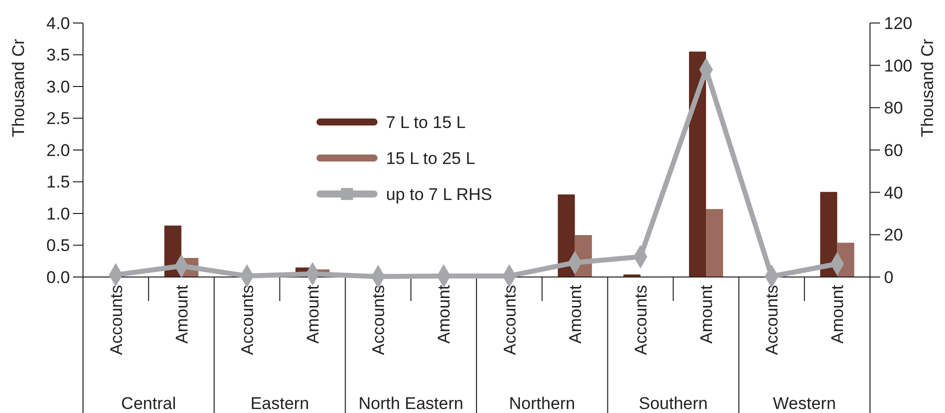 This screenshot has width=945, height=413. Describe the element at coordinates (58, 86) in the screenshot. I see `y-tick-label: 3.0` at that location.